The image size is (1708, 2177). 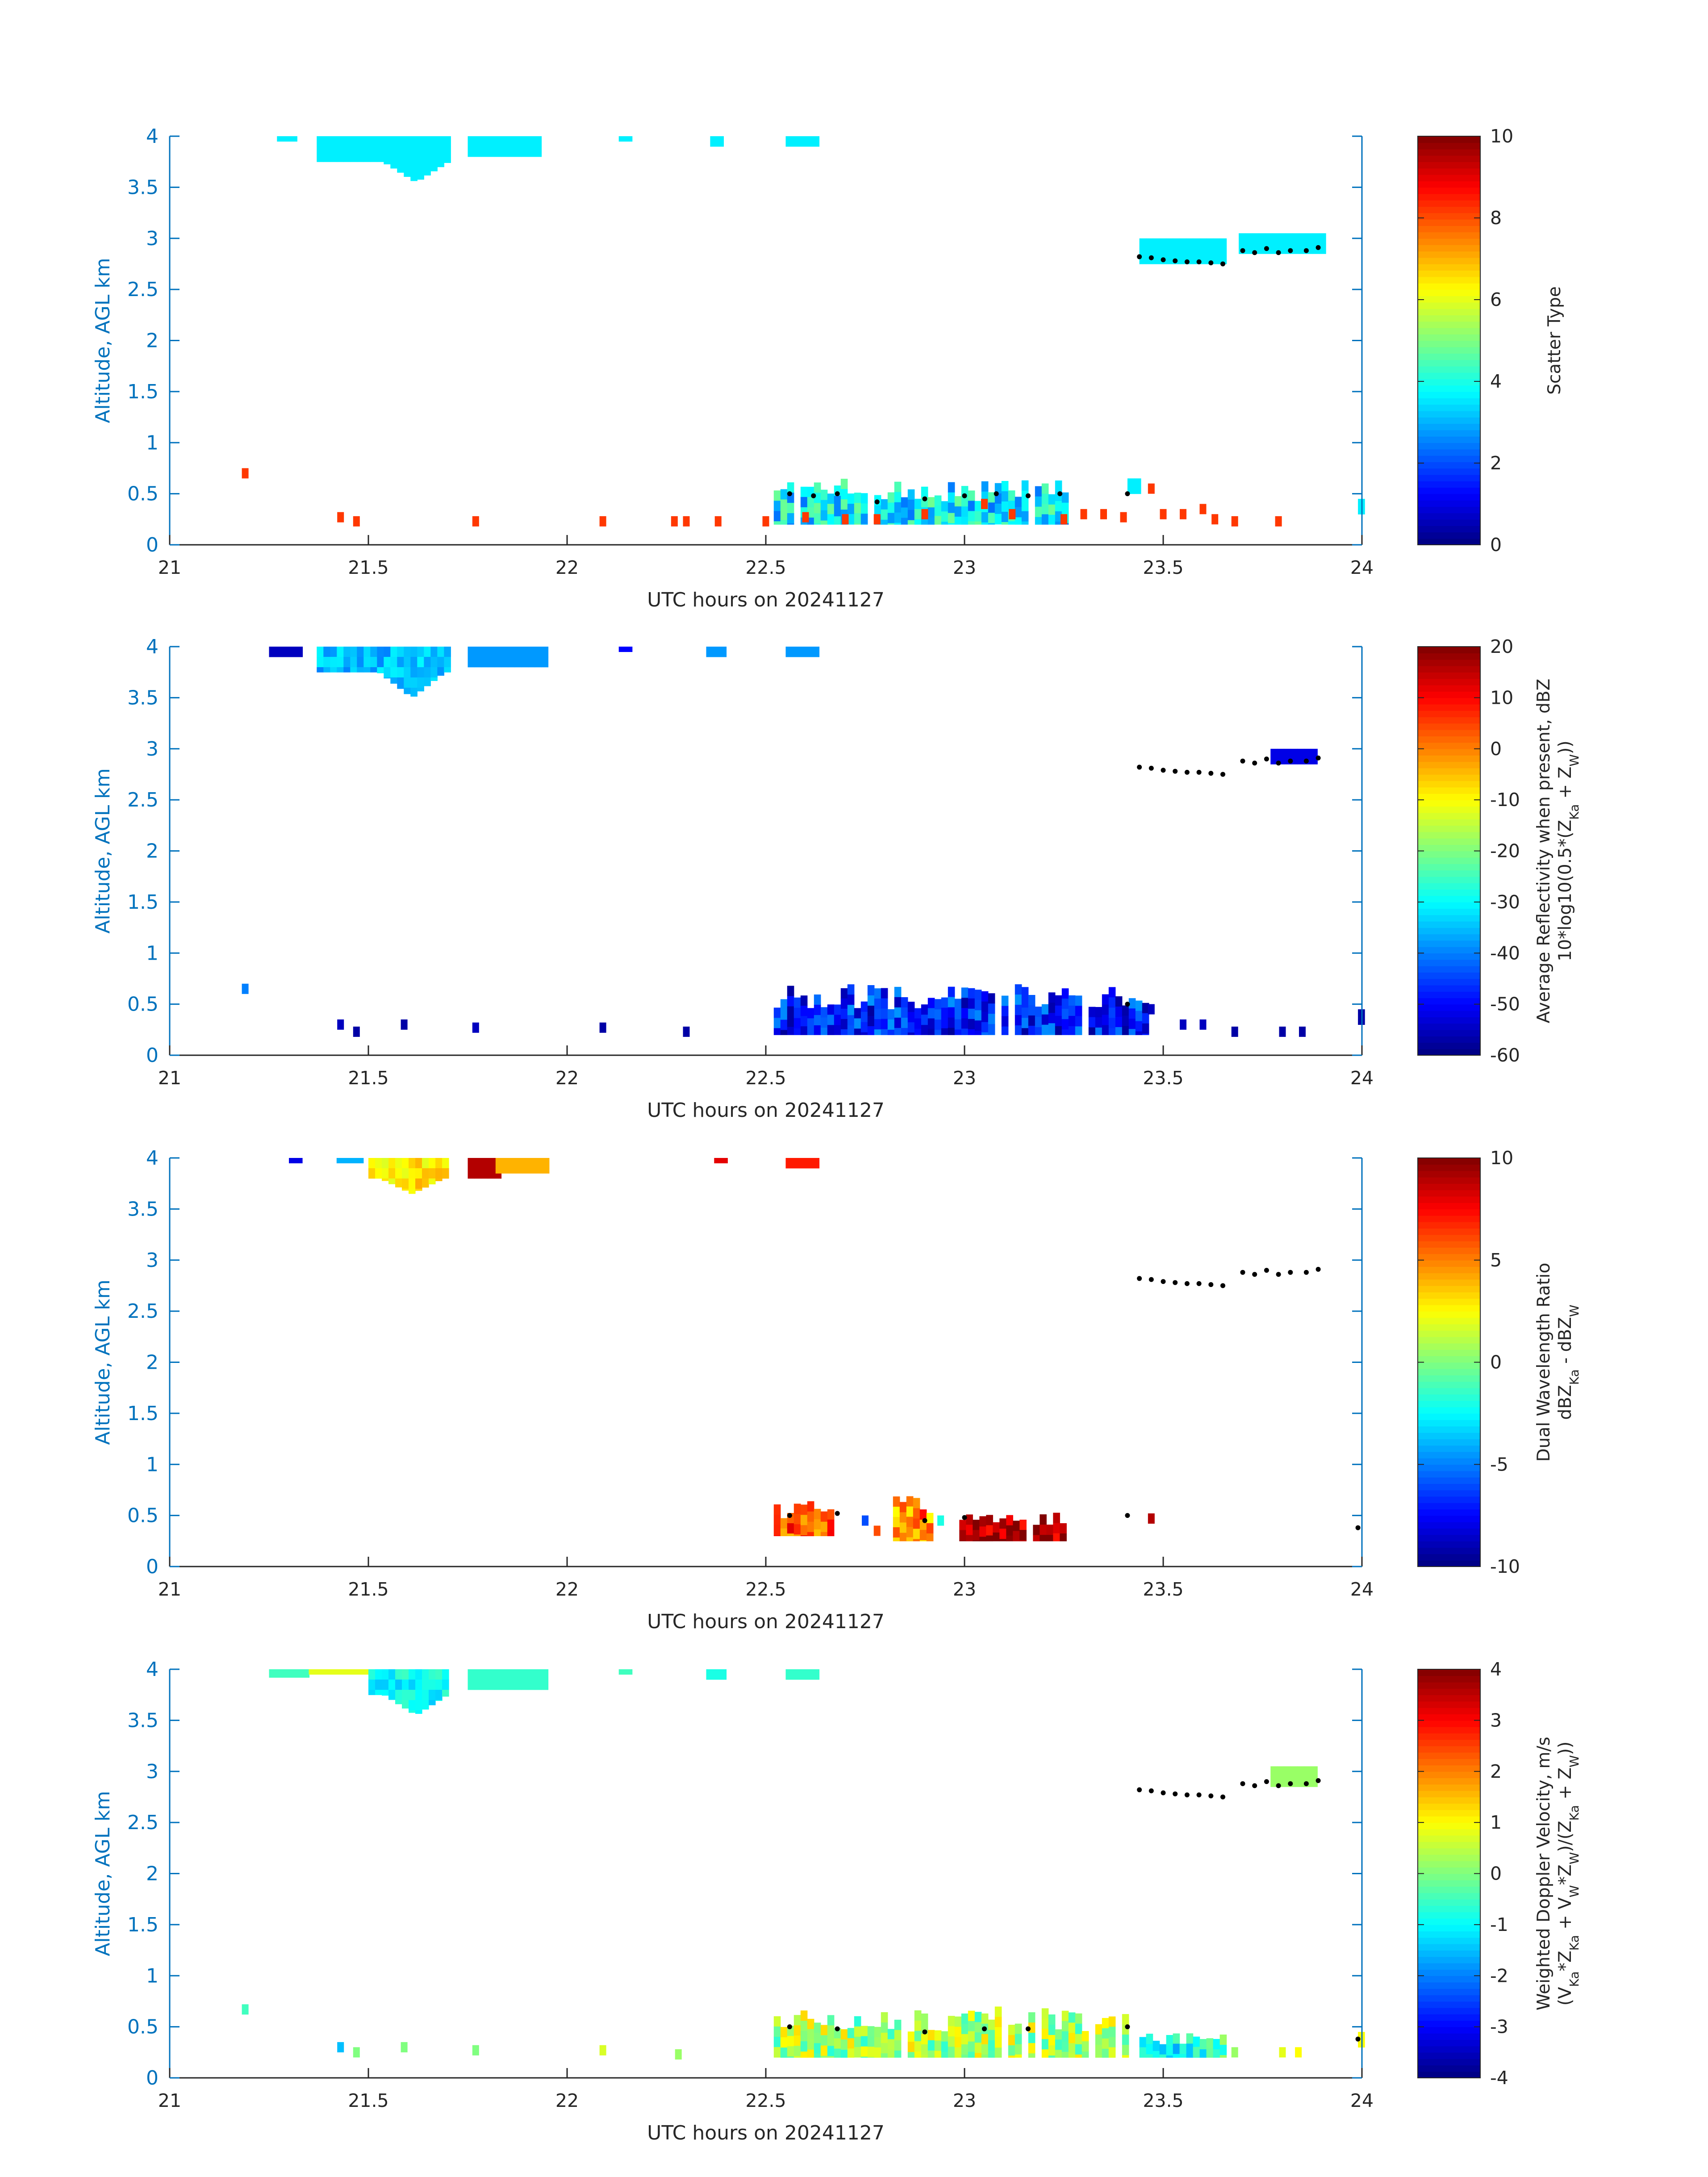 What do you see at coordinates (1544, 851) in the screenshot?
I see `colorbar-title-line: Average Reflectivity when present, dBZ` at bounding box center [1544, 851].